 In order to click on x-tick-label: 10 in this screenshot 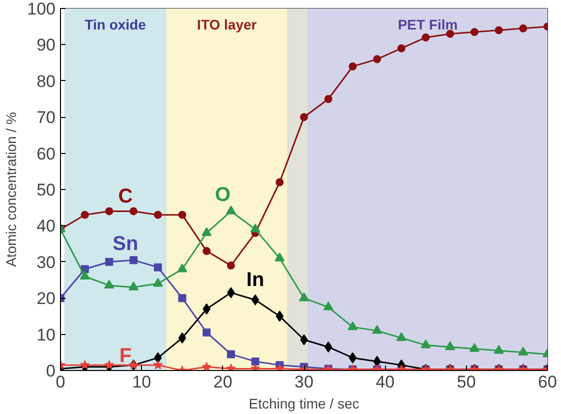, I will do `click(142, 382)`.